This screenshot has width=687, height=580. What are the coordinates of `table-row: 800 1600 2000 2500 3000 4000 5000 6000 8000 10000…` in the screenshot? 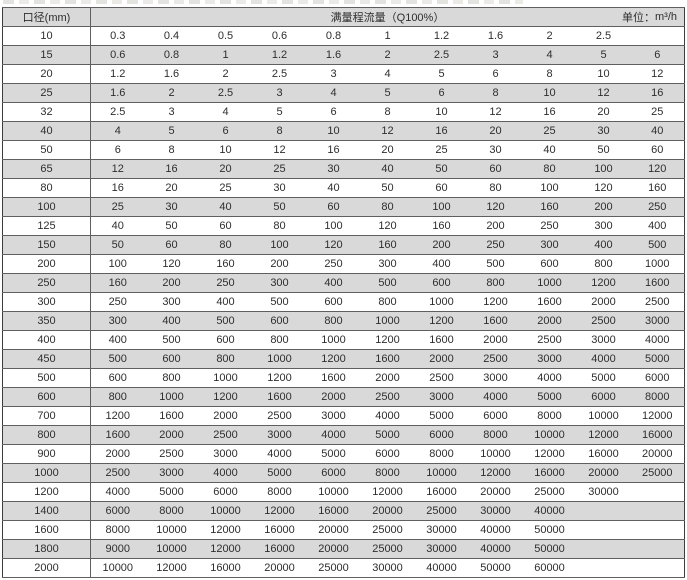 It's located at (343, 435).